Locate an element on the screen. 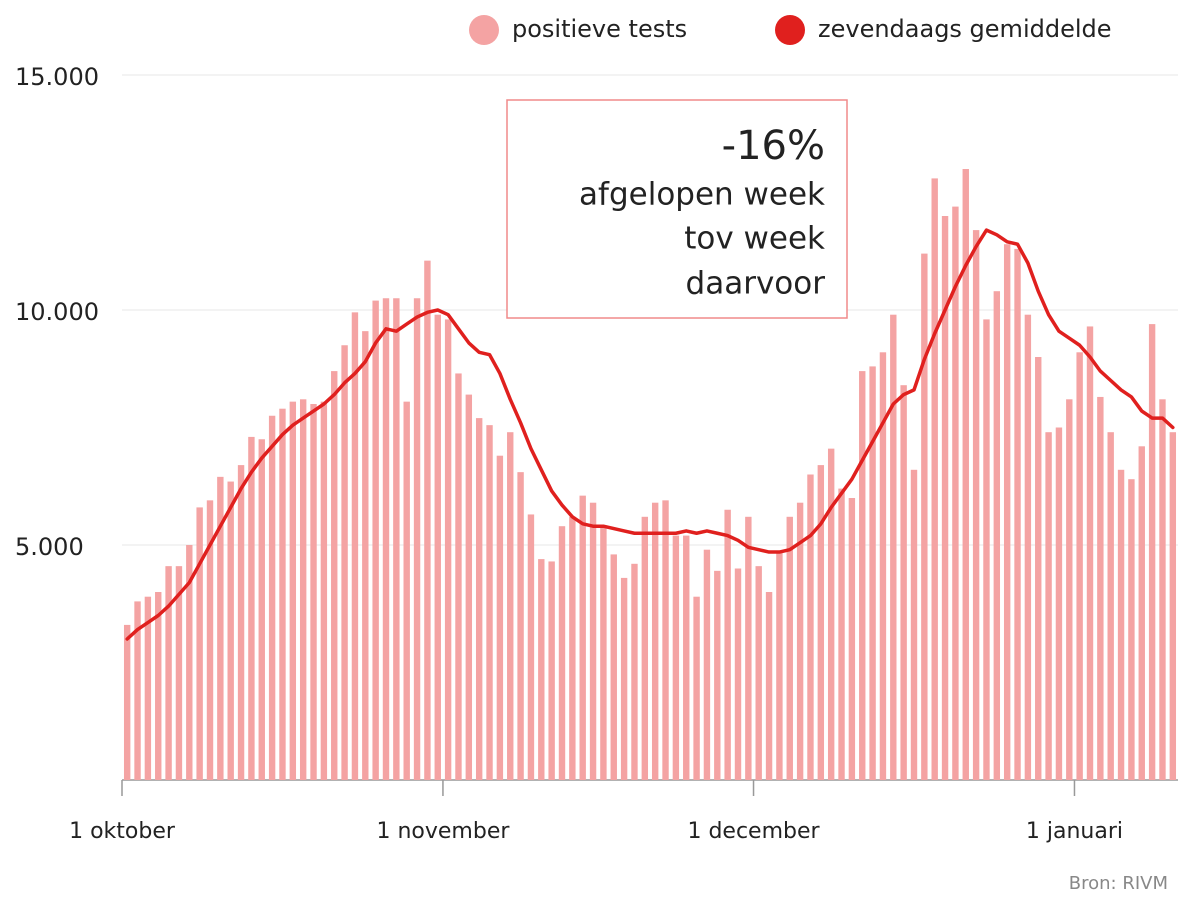 This screenshot has height=898, width=1183. annotation-line: daarvoor is located at coordinates (756, 284).